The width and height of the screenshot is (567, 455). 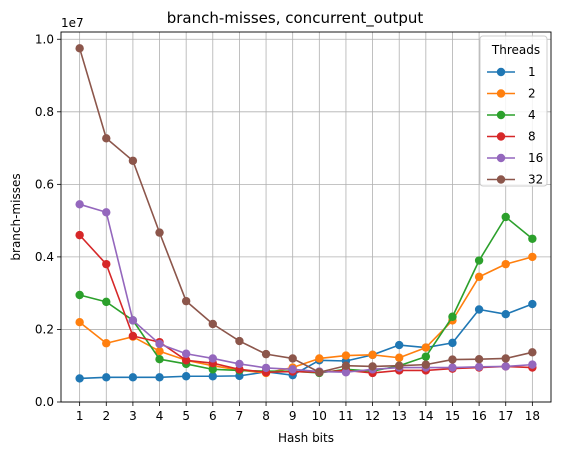 What do you see at coordinates (511, 137) in the screenshot?
I see `legend-item: 8` at bounding box center [511, 137].